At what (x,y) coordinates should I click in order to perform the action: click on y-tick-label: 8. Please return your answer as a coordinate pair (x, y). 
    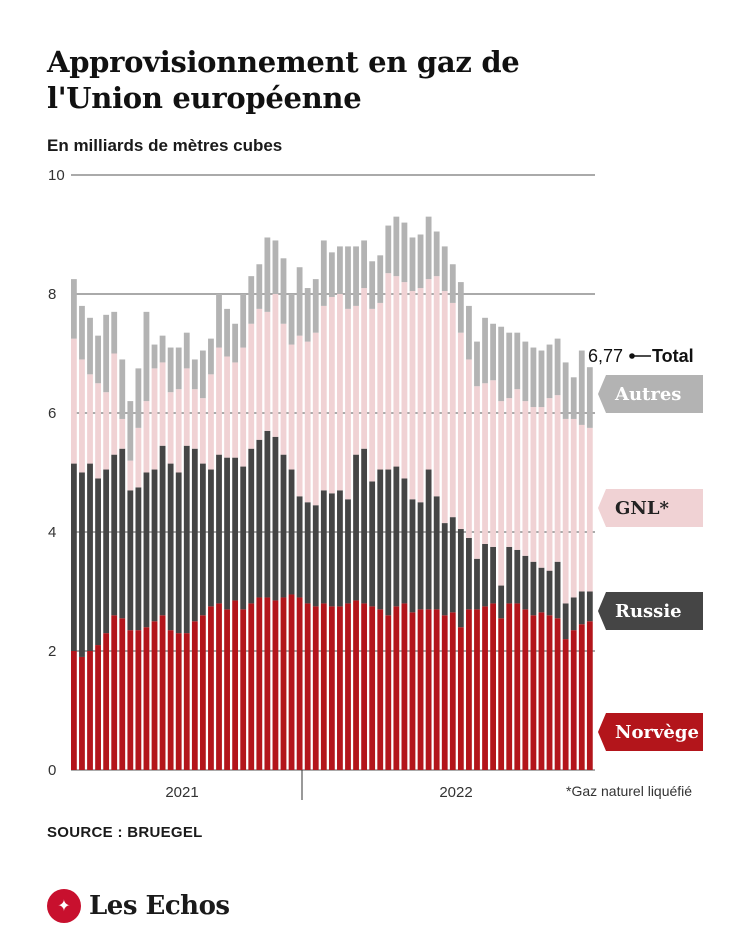
    Looking at the image, I should click on (52, 294).